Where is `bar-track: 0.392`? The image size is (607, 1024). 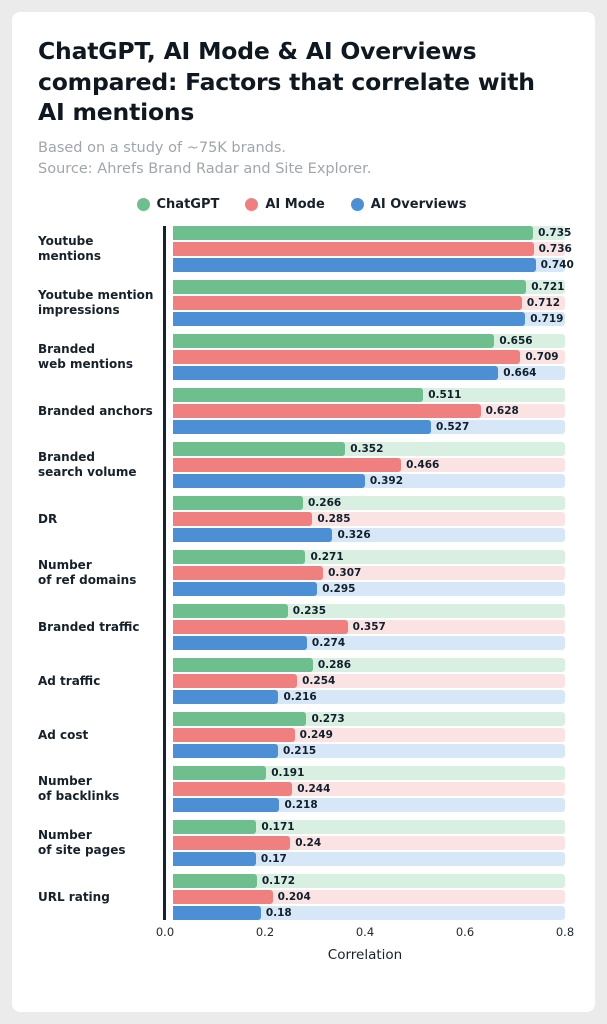 bar-track: 0.392 is located at coordinates (368, 481).